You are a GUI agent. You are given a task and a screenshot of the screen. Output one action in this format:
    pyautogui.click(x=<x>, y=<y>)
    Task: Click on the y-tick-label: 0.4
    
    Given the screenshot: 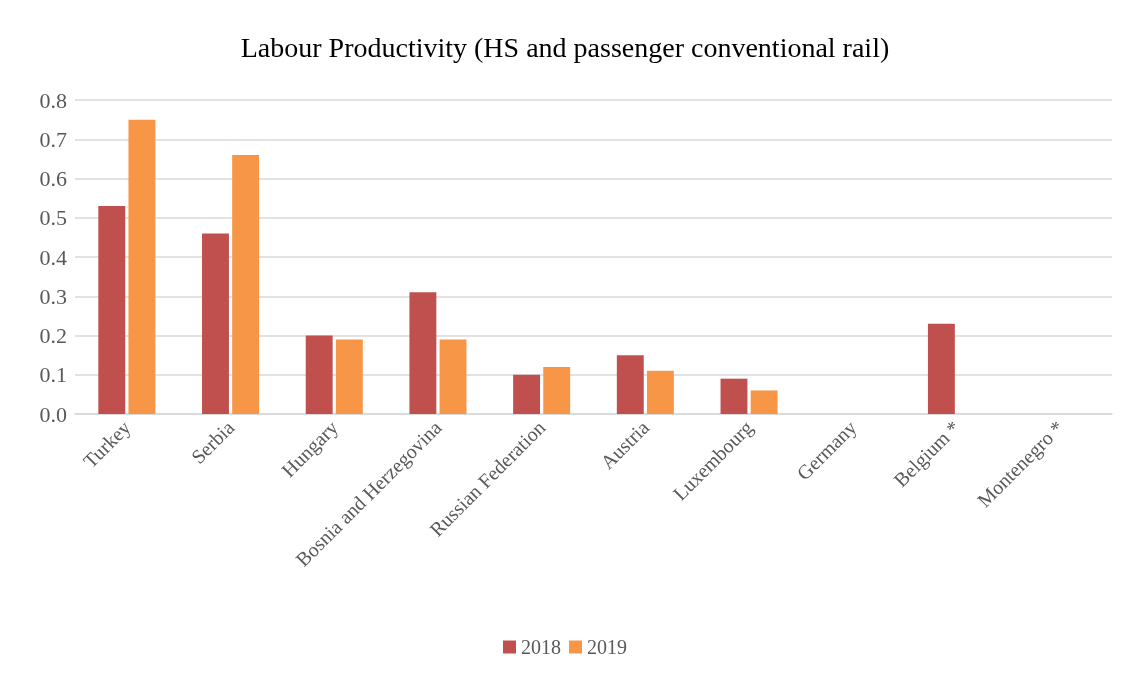 What is the action you would take?
    pyautogui.click(x=53, y=257)
    